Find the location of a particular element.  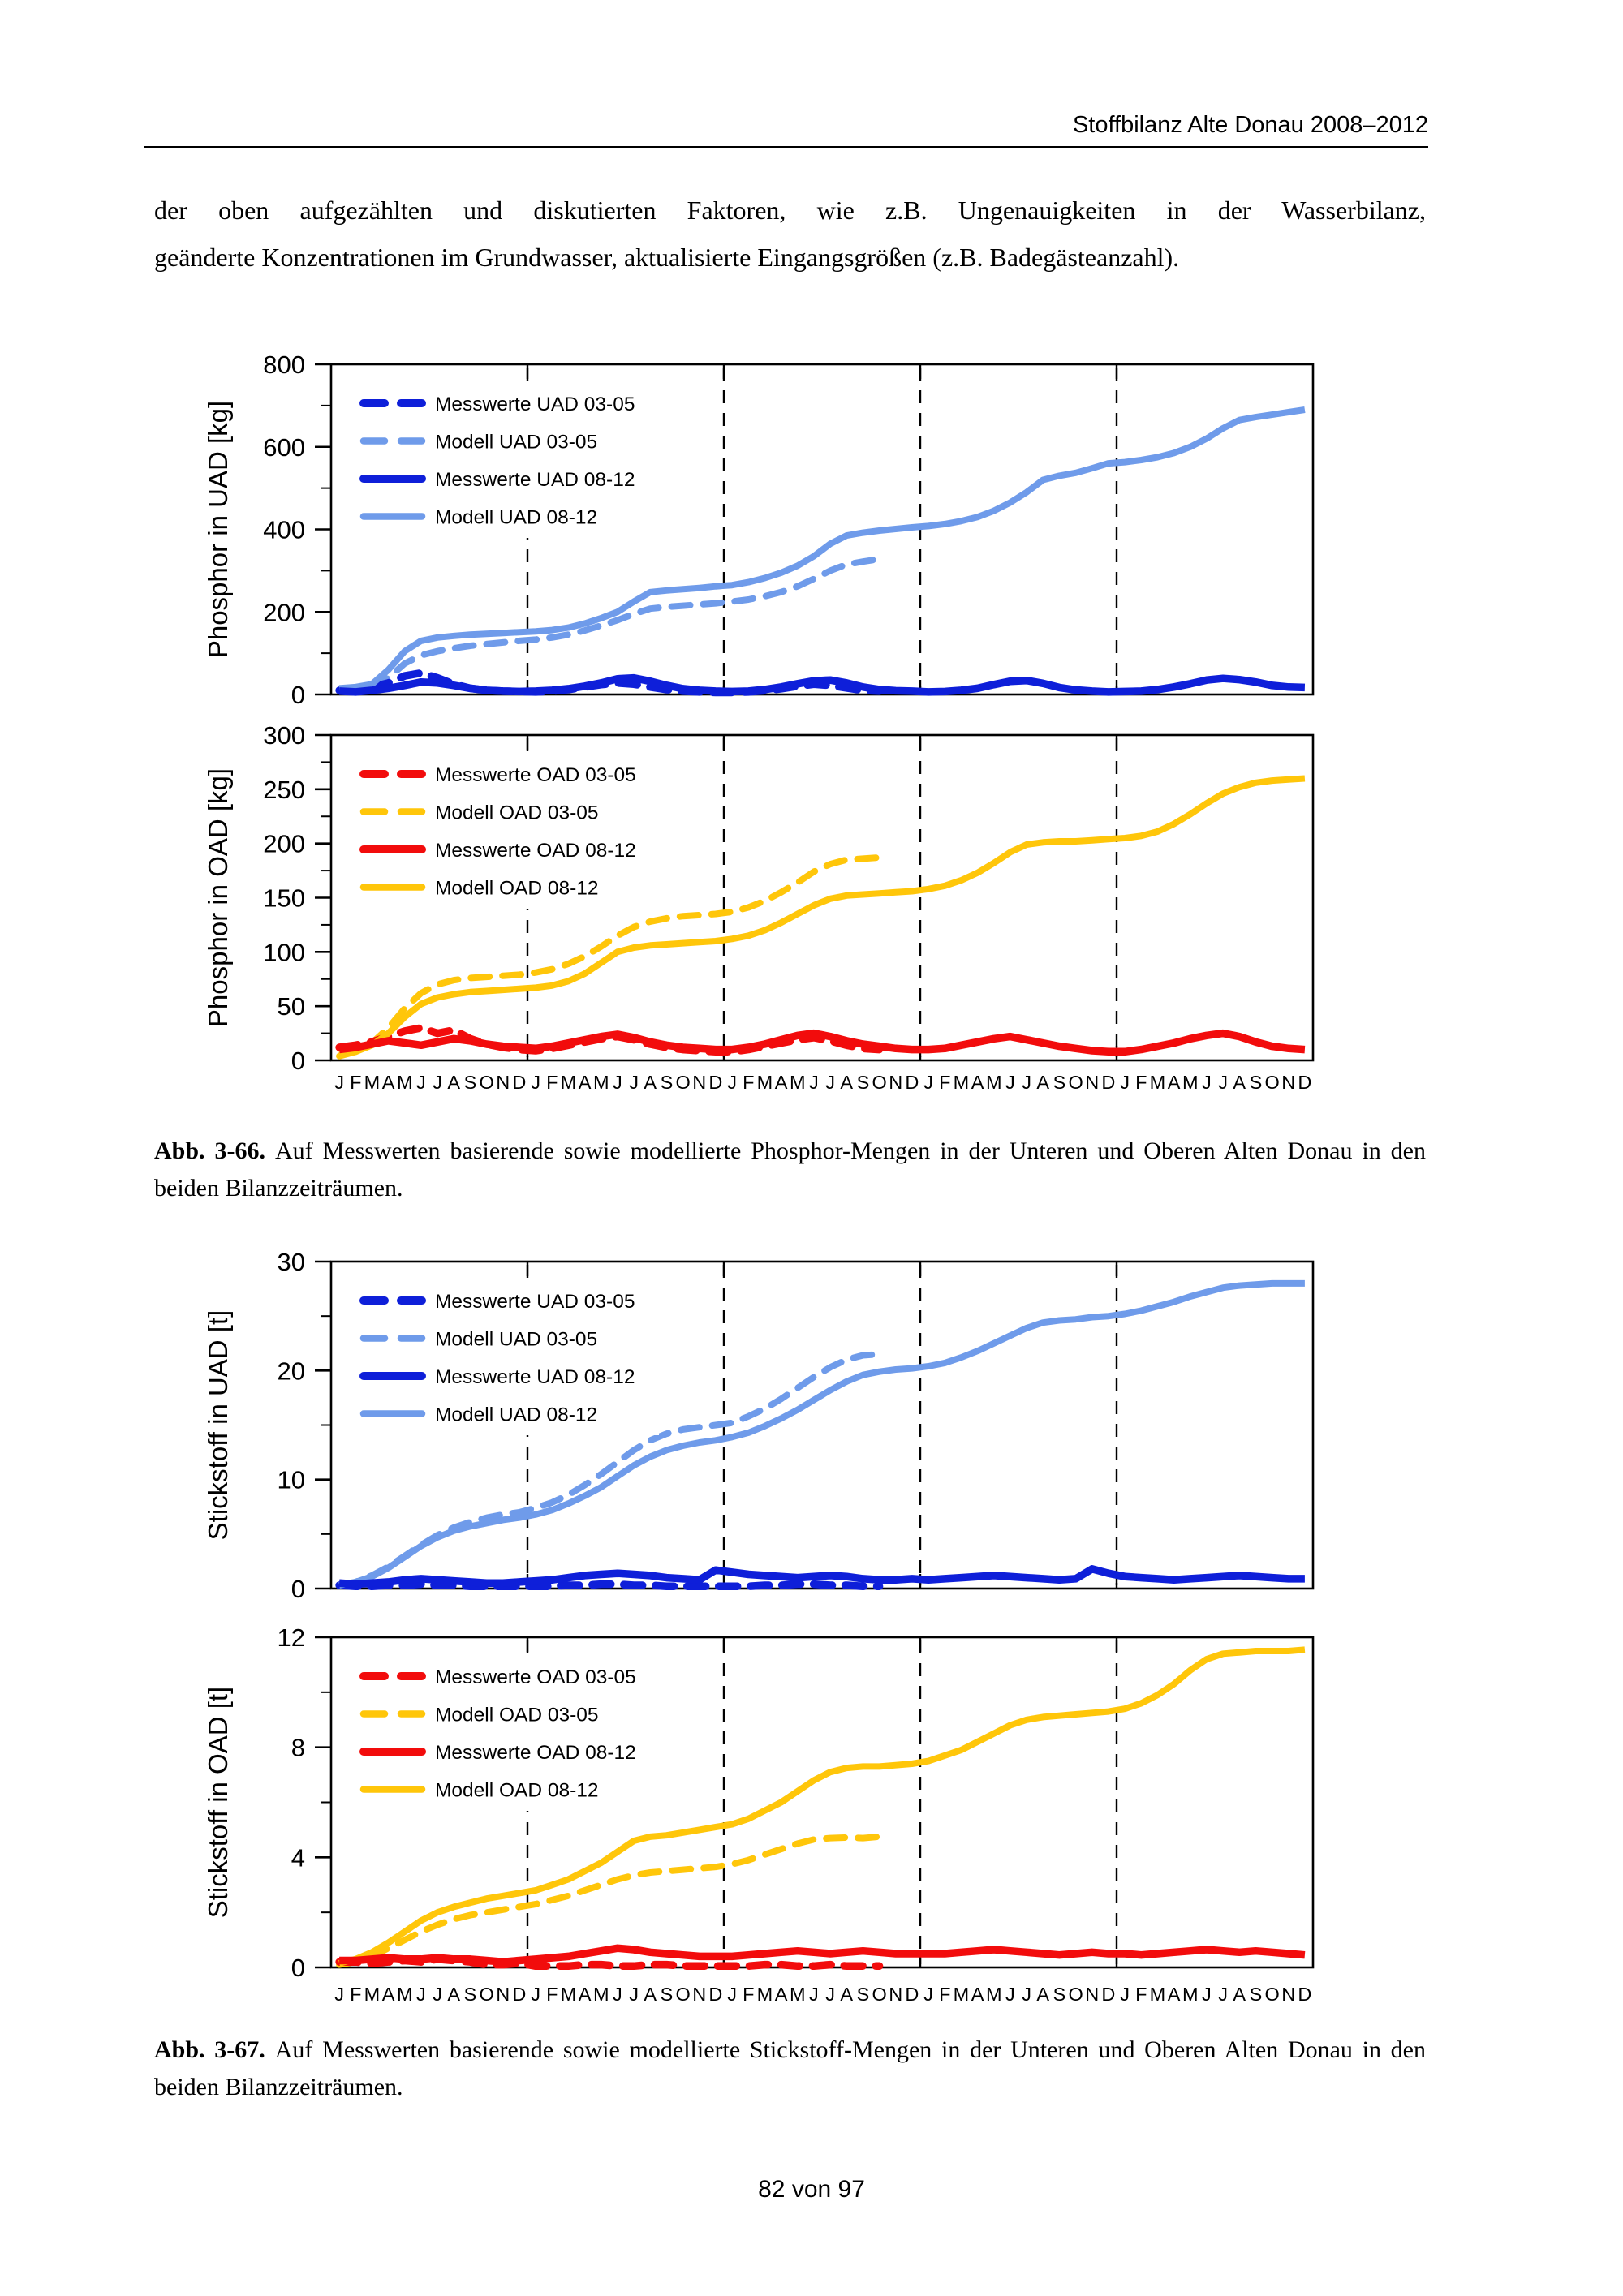

page-number: 82 von 97 is located at coordinates (811, 2189).